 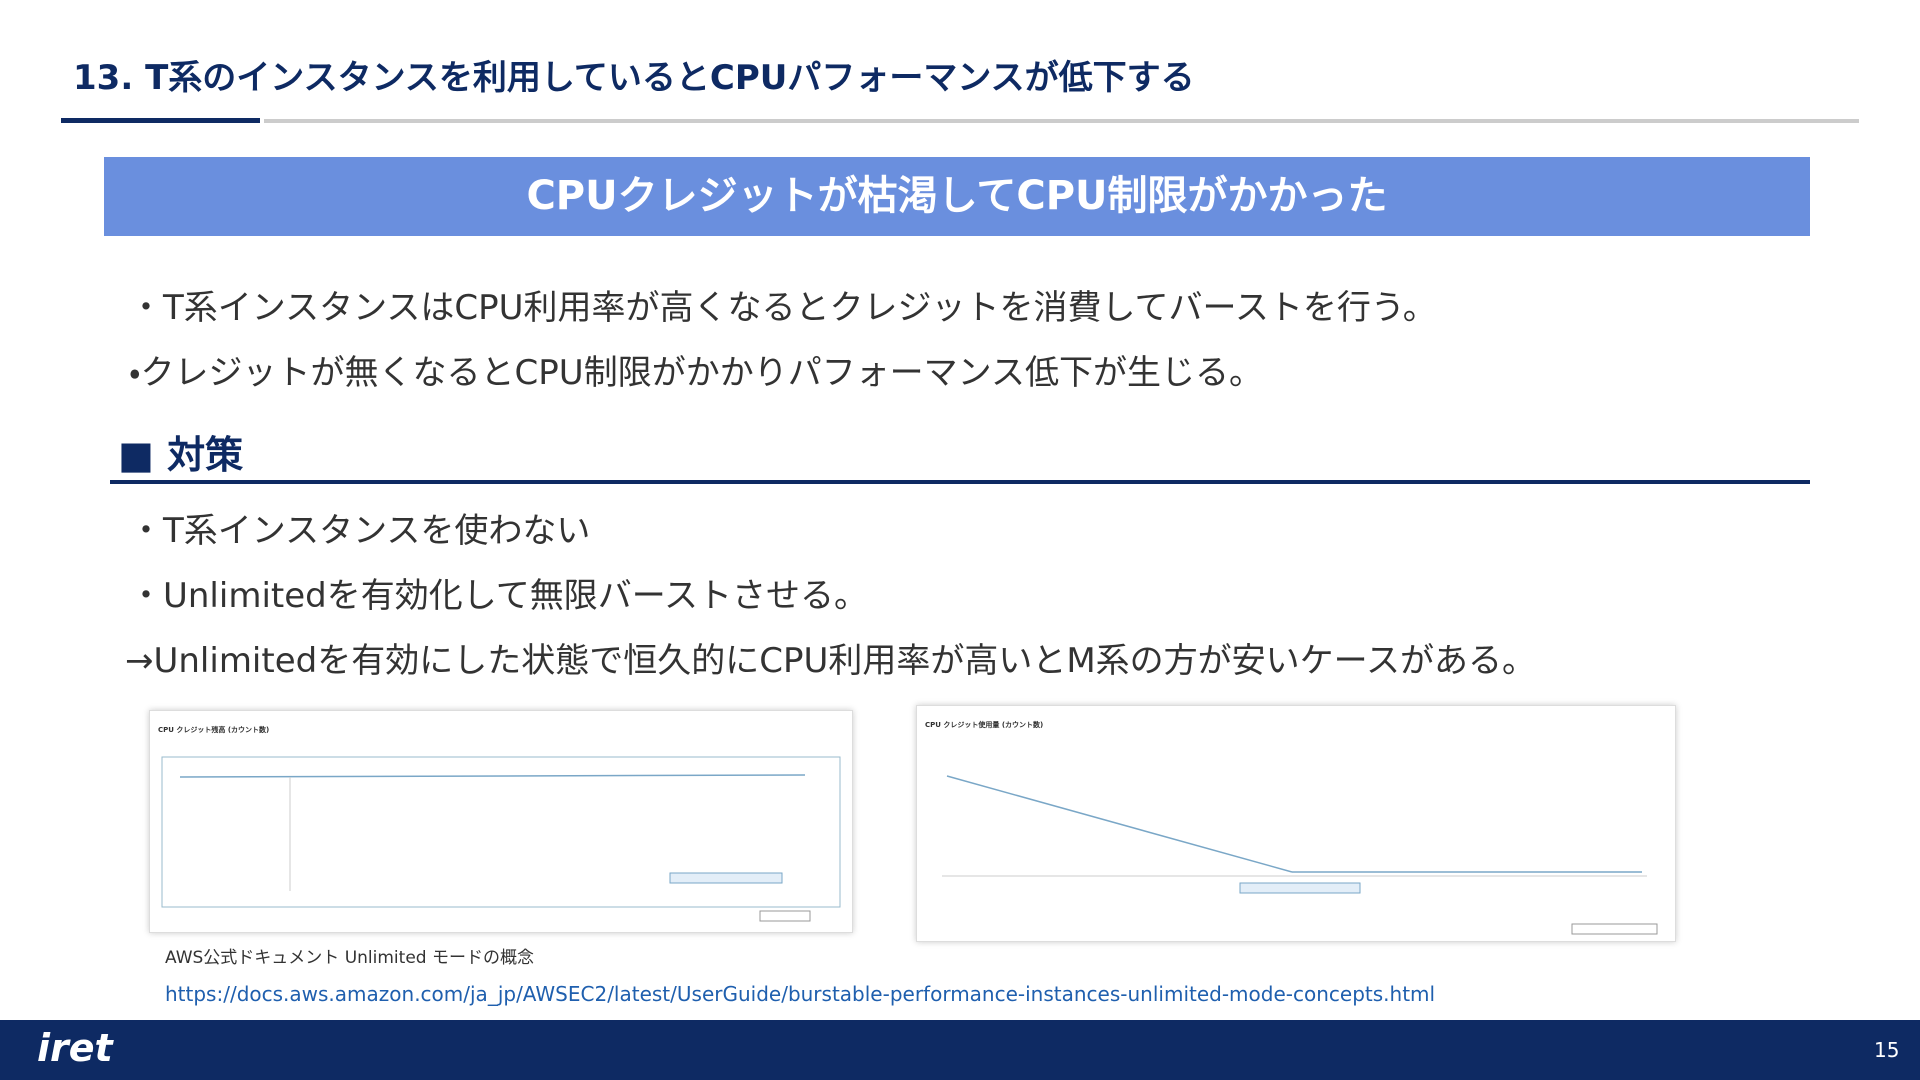 I want to click on footer-bar, so click(x=960, y=1050).